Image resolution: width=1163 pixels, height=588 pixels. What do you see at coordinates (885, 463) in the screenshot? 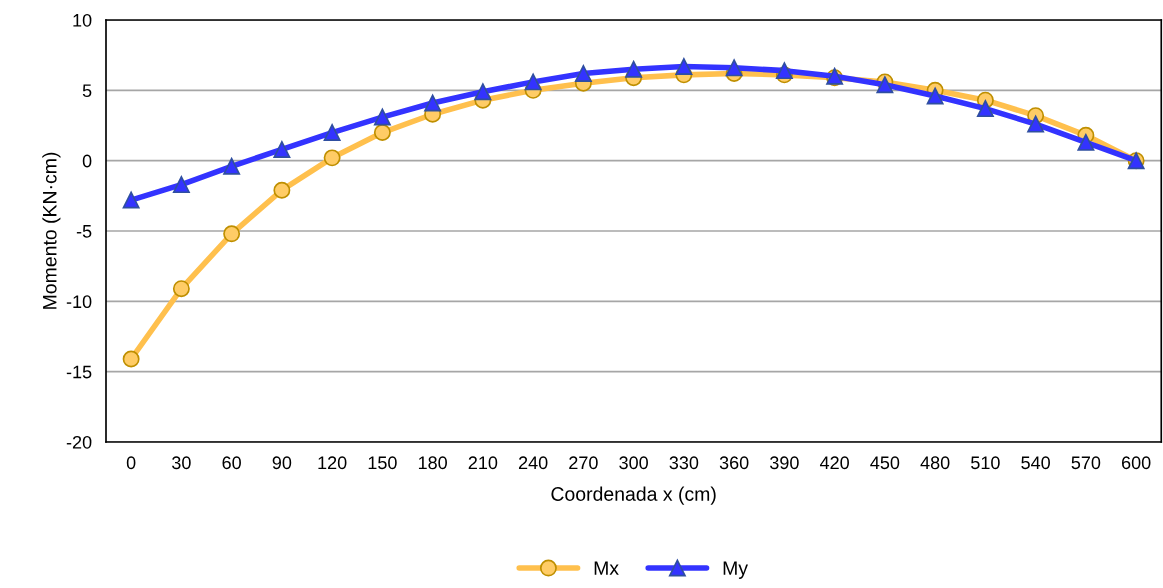
I see `x-tick-label: 450` at bounding box center [885, 463].